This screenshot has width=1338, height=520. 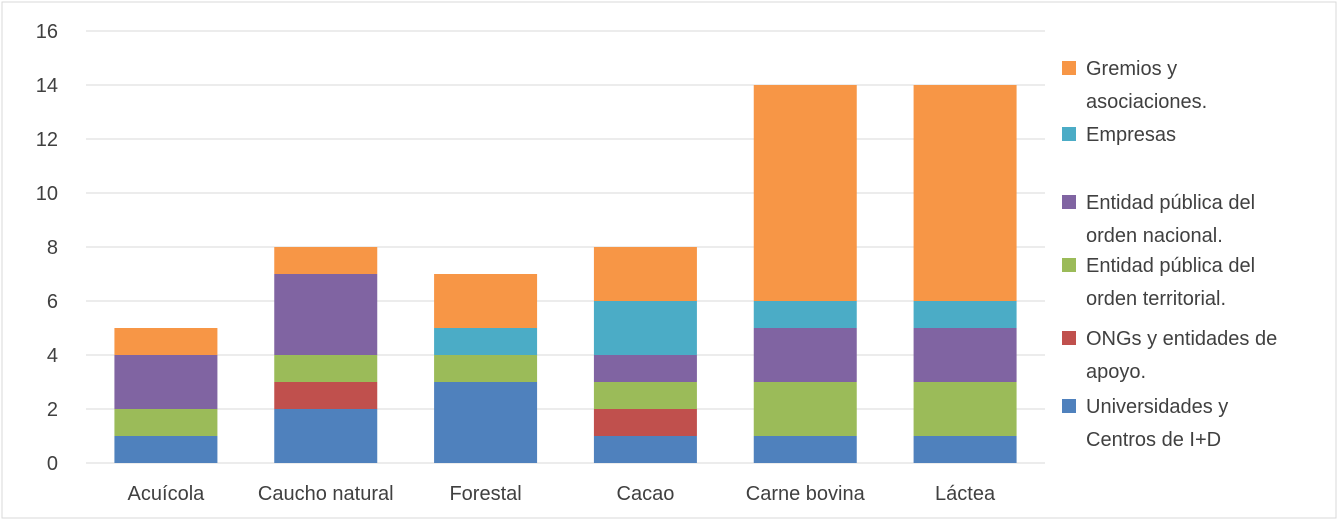 What do you see at coordinates (1157, 407) in the screenshot?
I see `legend-label: Universidades y` at bounding box center [1157, 407].